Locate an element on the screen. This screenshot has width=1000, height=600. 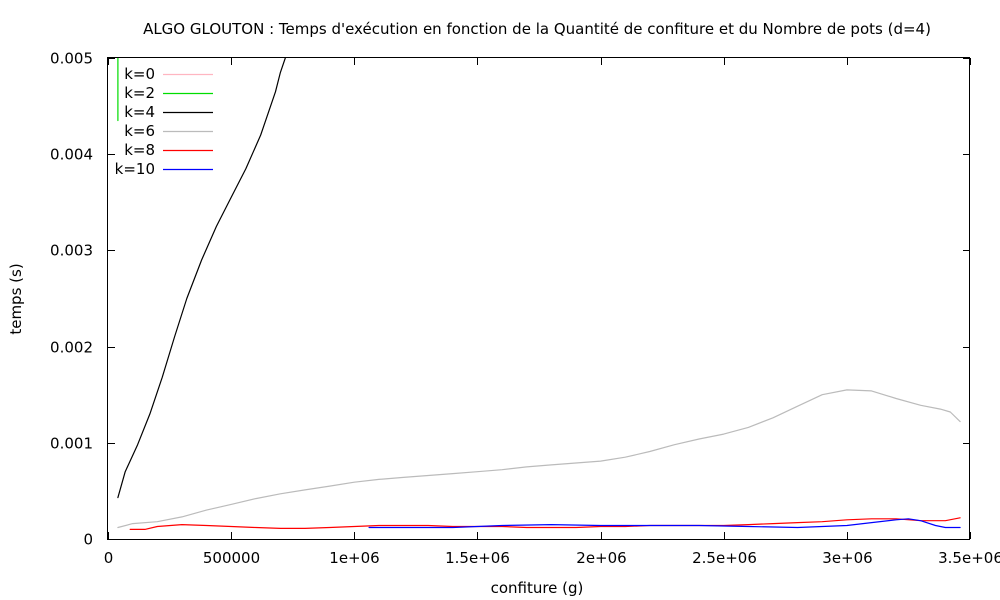
y-tick-label: 0.002 is located at coordinates (71, 348).